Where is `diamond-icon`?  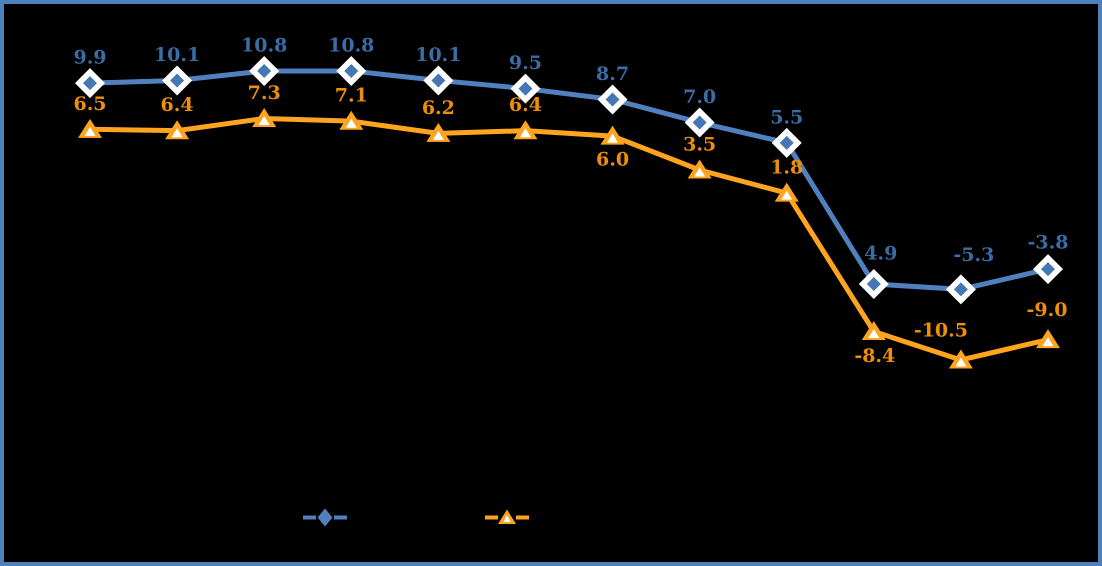 diamond-icon is located at coordinates (325, 517).